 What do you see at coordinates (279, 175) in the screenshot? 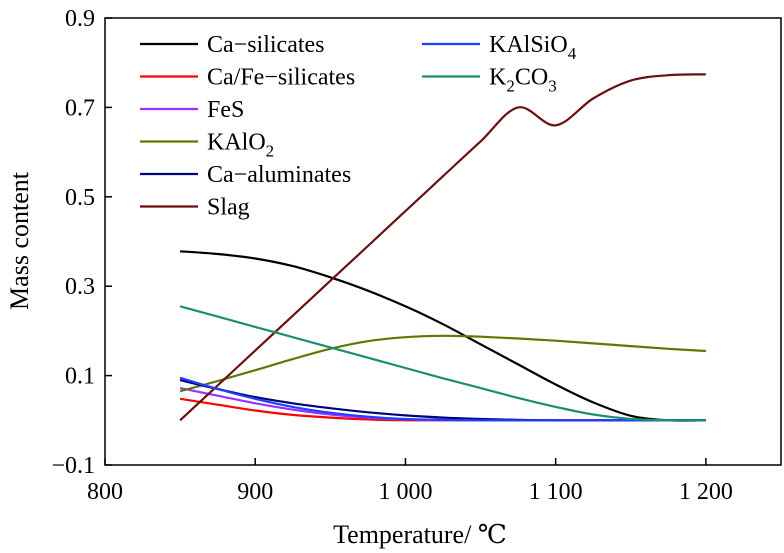
I see `legend-label: Ca−aluminates` at bounding box center [279, 175].